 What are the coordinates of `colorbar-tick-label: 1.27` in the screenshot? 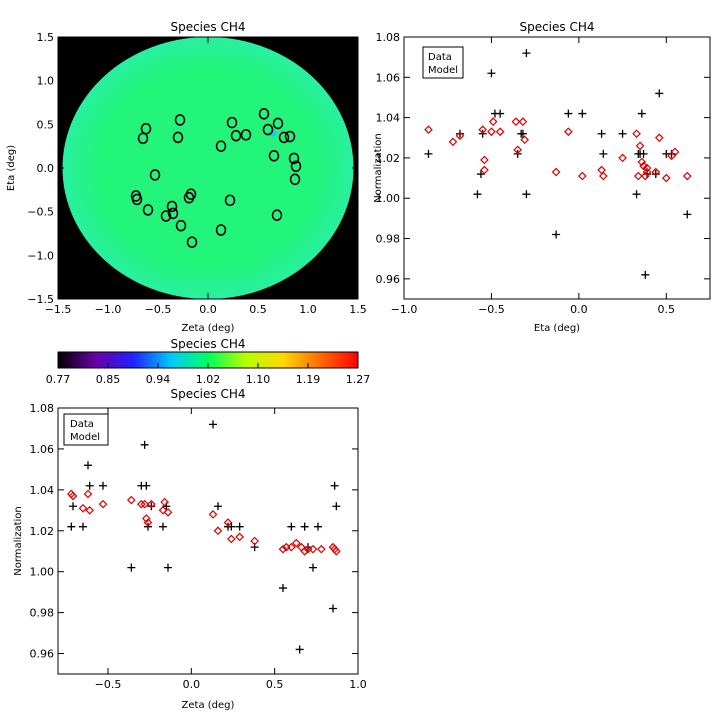 It's located at (358, 379).